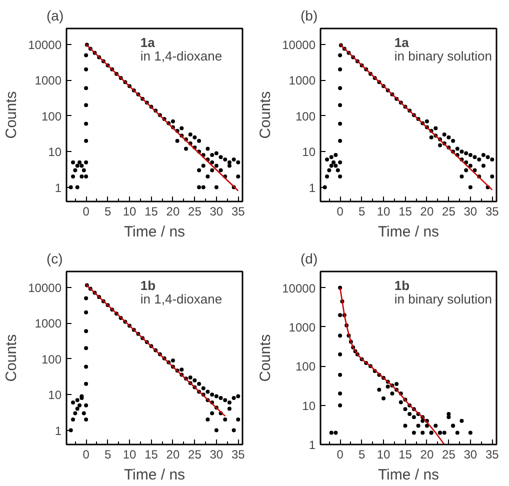 This screenshot has width=509, height=486. What do you see at coordinates (309, 258) in the screenshot?
I see `chart-title: (d)` at bounding box center [309, 258].